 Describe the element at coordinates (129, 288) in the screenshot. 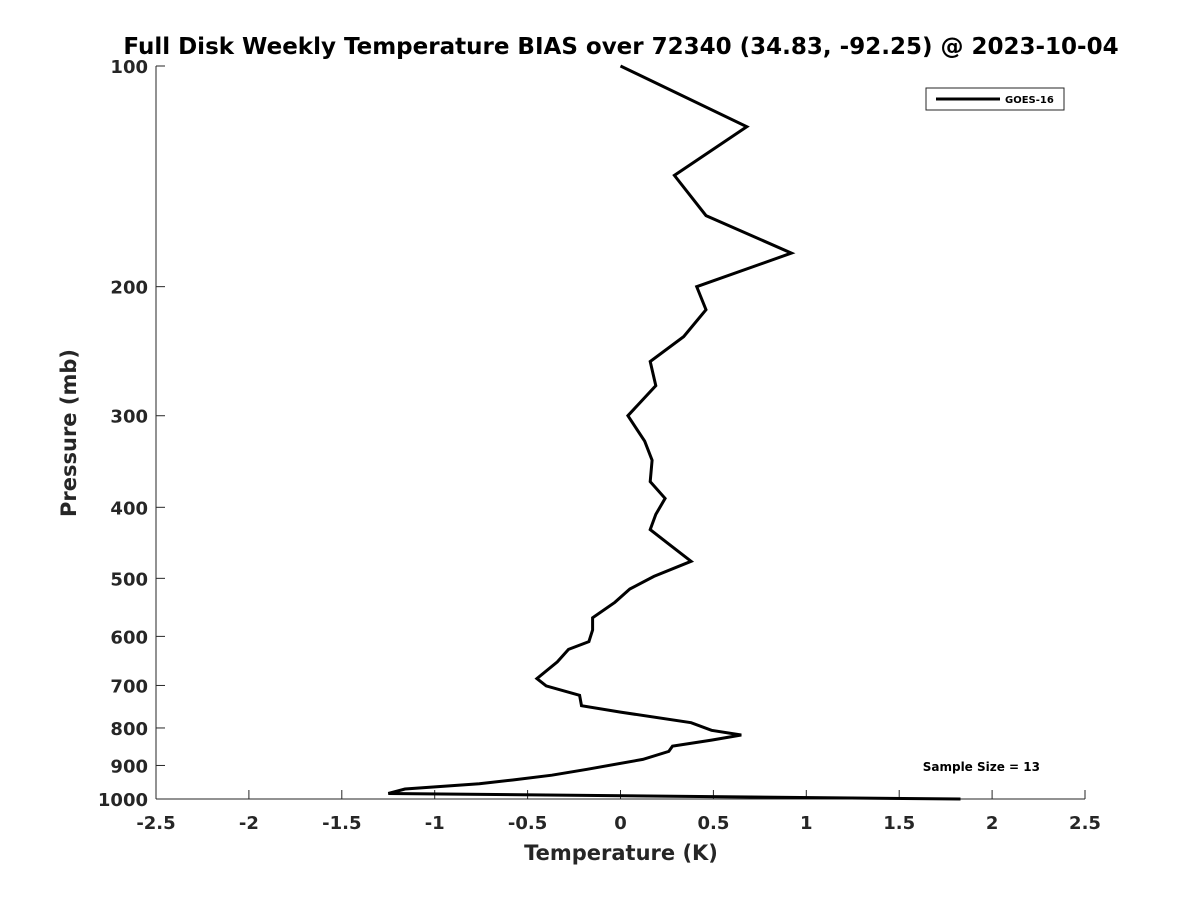

I see `y-tick-label: 200` at that location.